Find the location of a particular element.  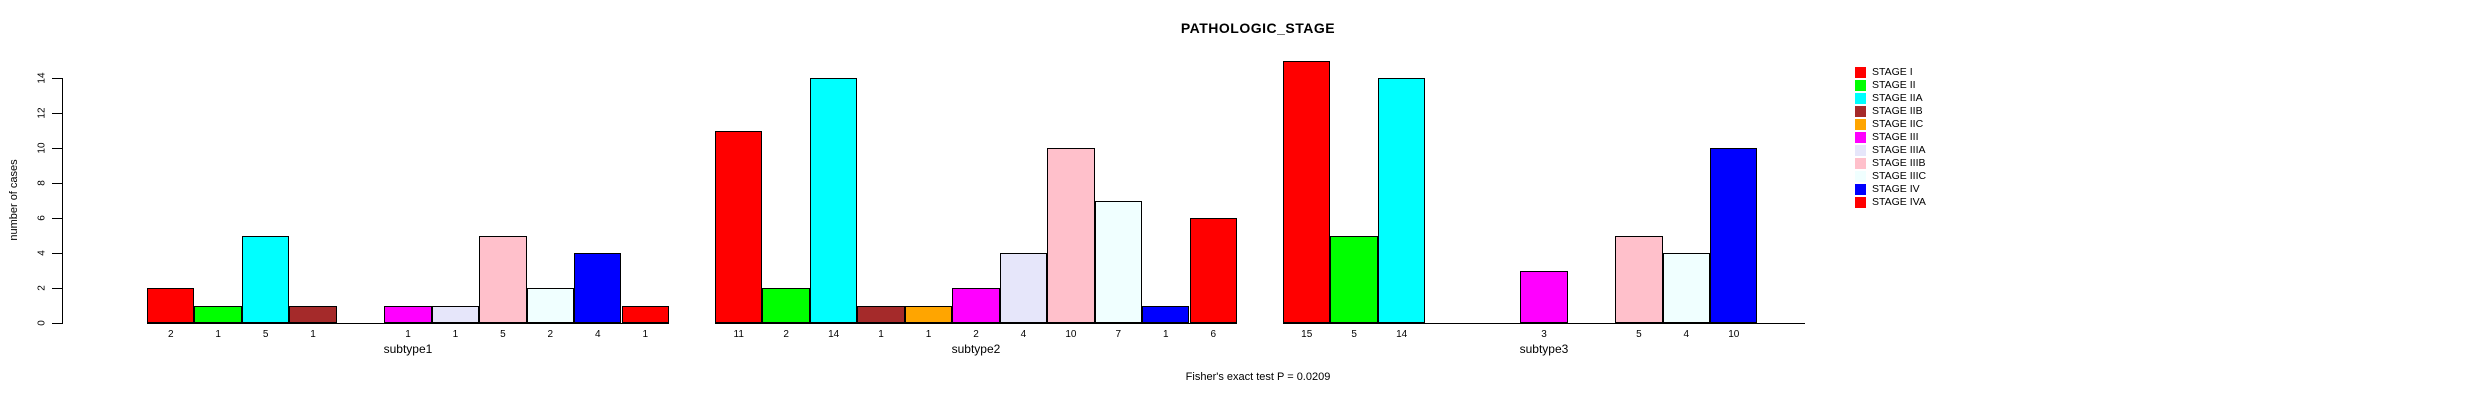

y-axis-tick-label: 0 is located at coordinates (42, 323).